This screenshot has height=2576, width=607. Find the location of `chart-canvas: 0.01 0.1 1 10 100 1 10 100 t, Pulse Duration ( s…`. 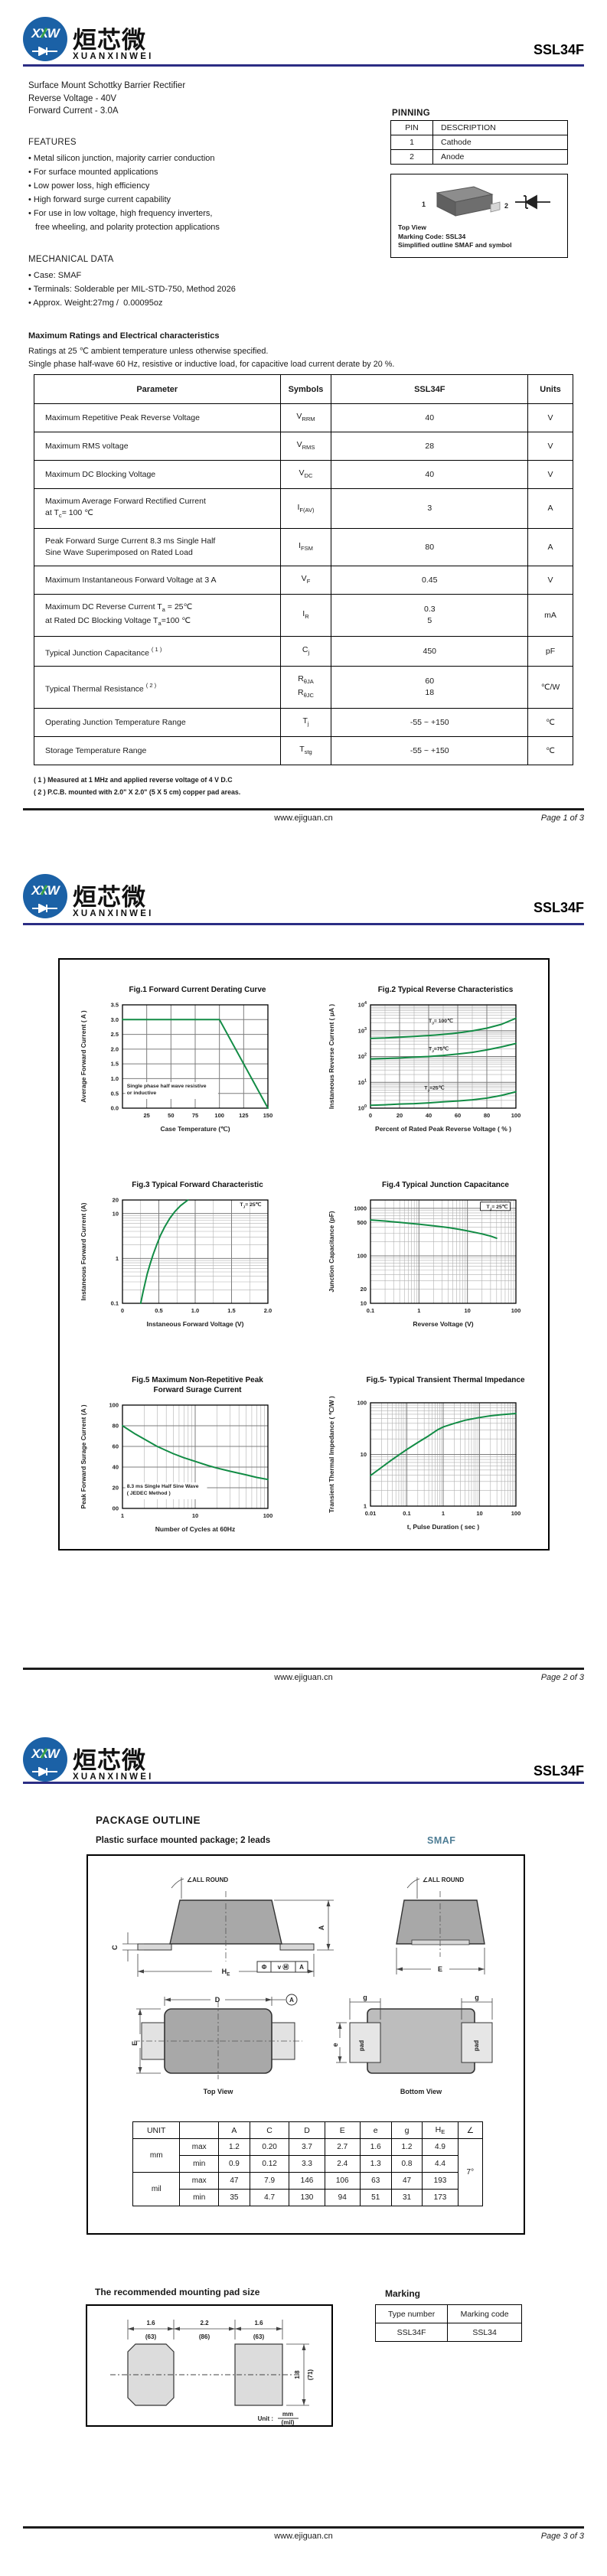

chart-canvas: 0.01 0.1 1 10 100 1 10 100 t, Pulse Duration ( s… is located at coordinates (425, 1463).